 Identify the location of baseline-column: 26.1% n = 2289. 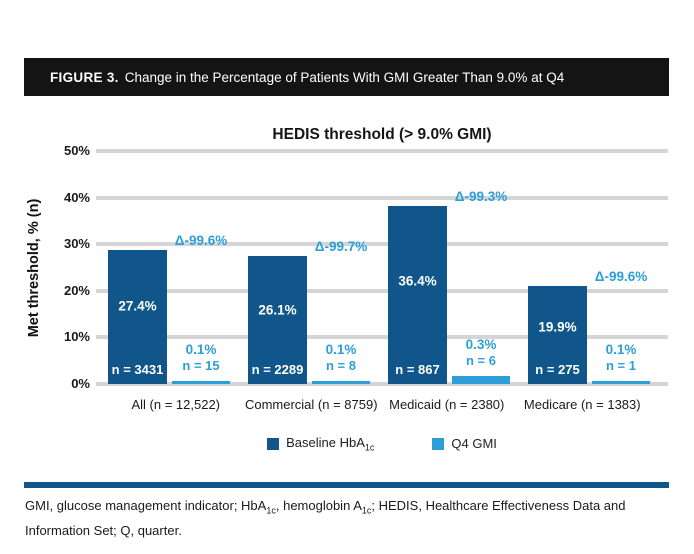
(277, 267).